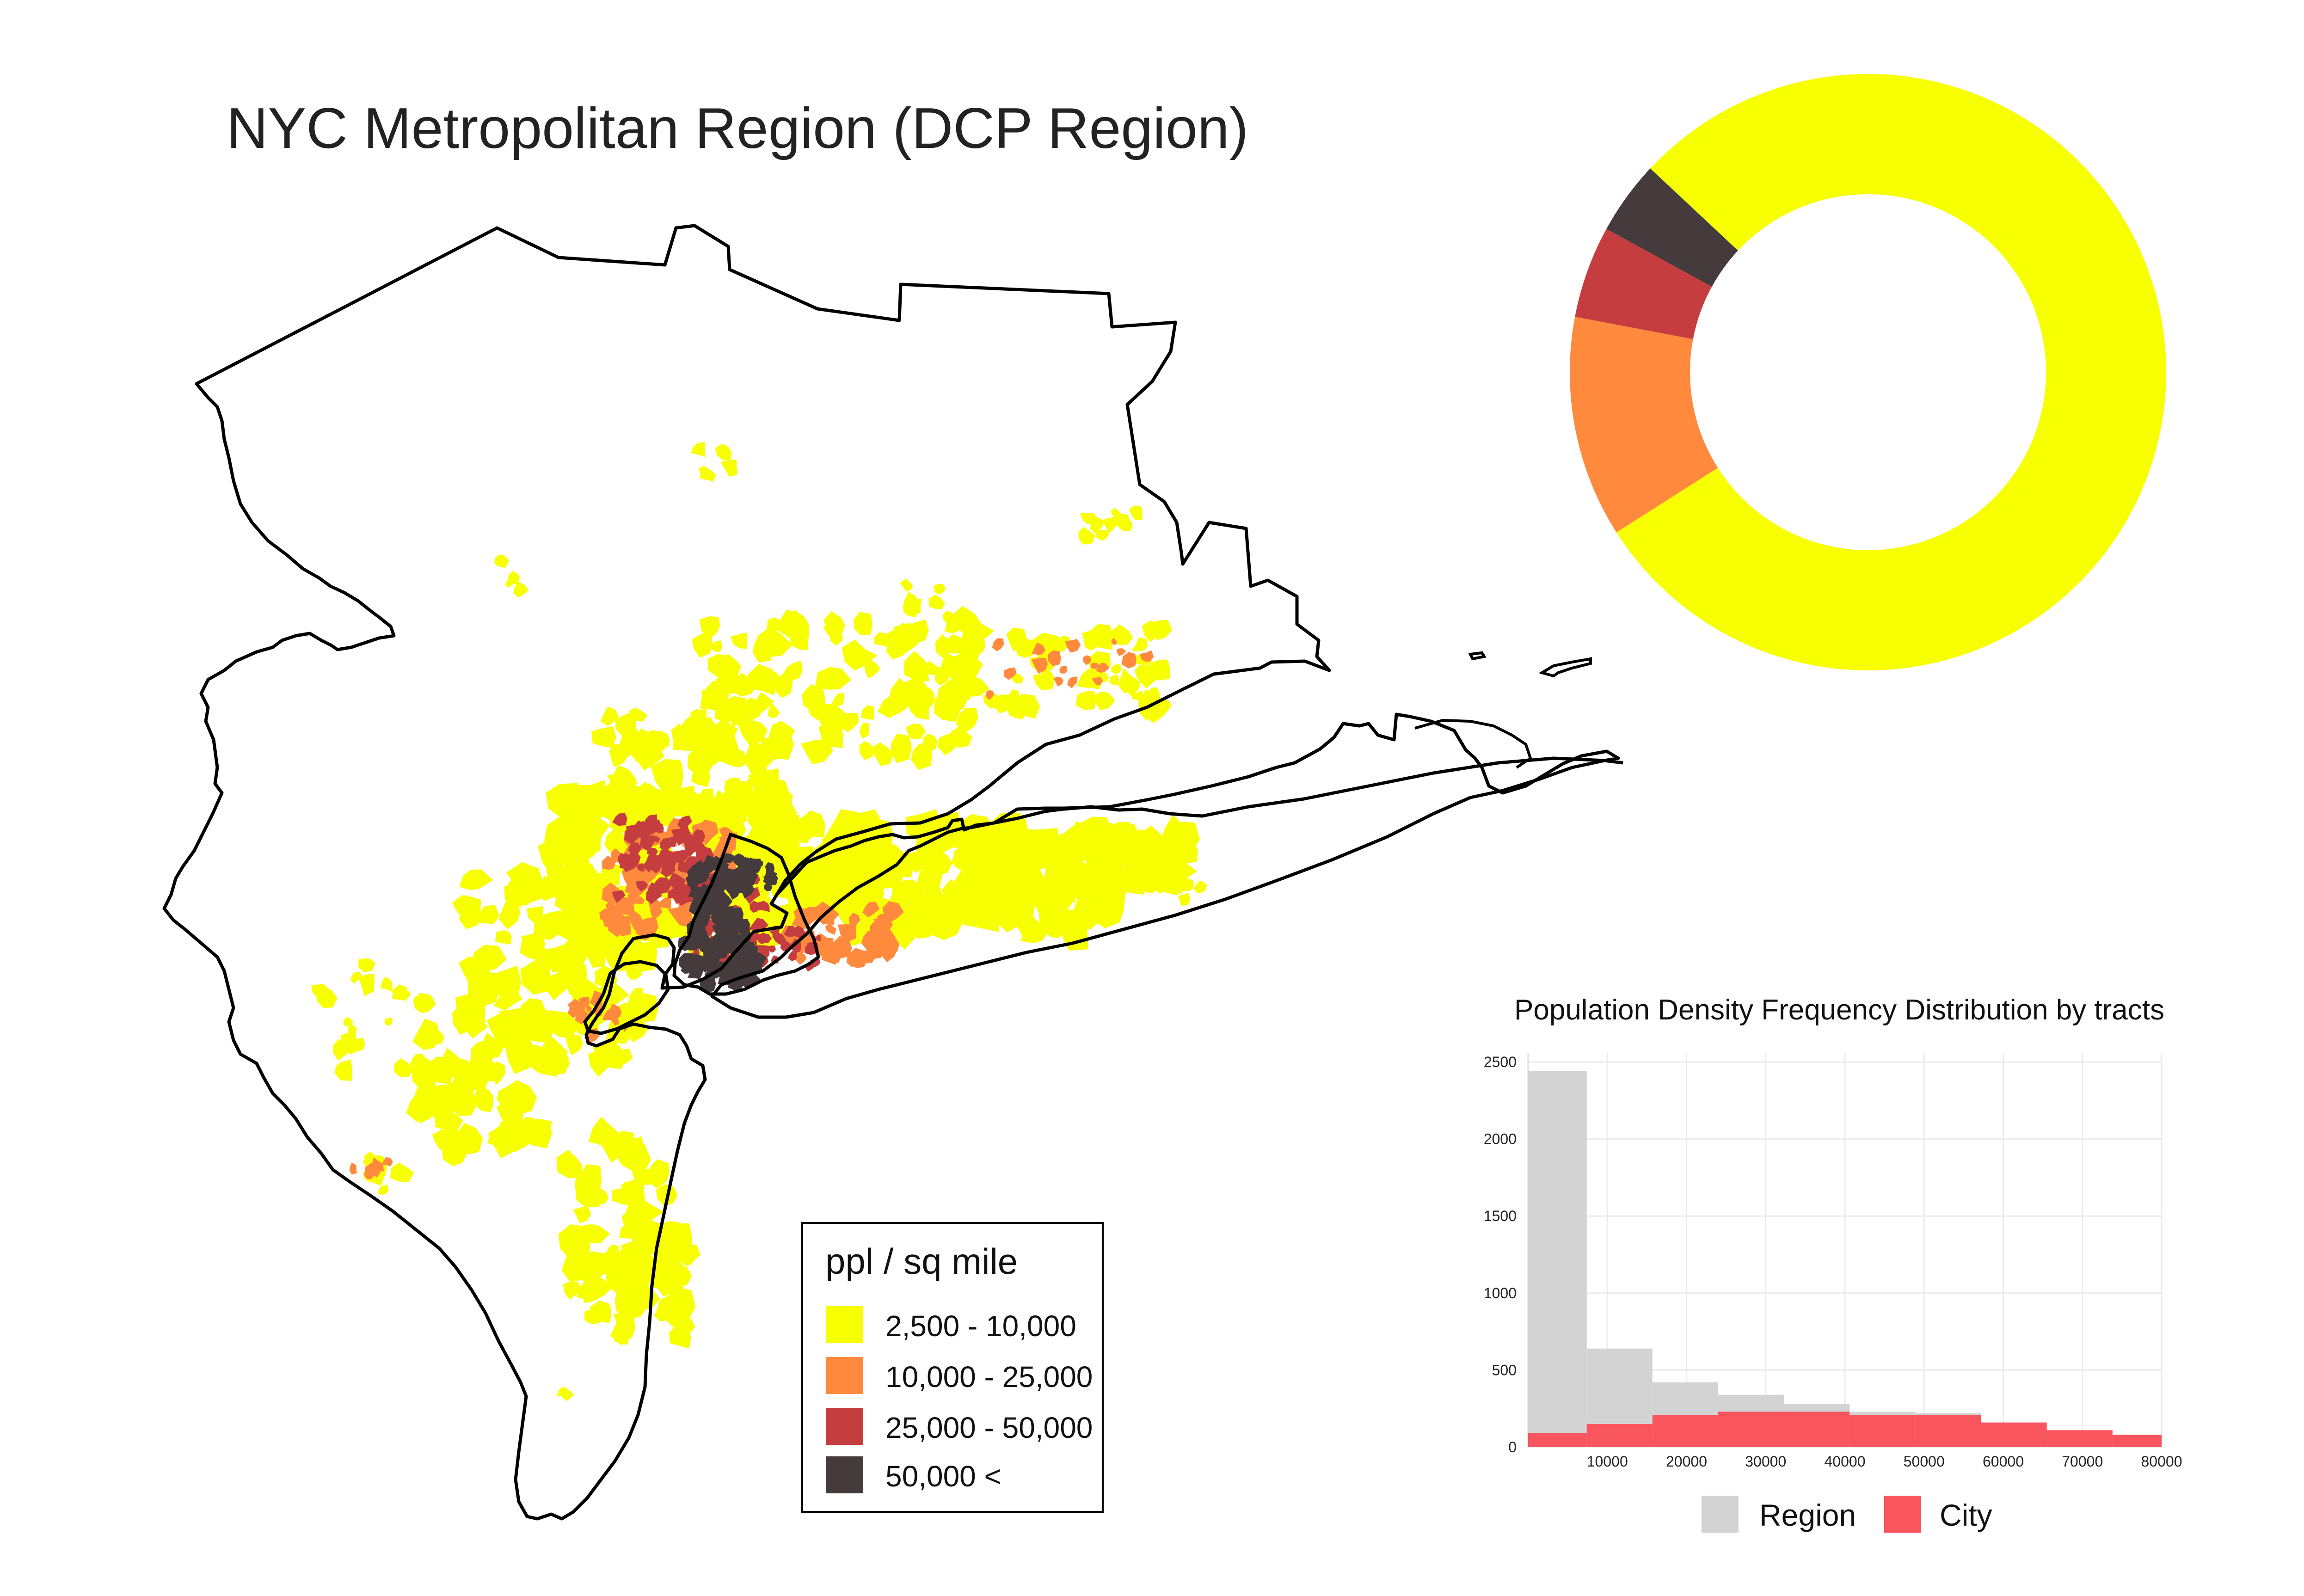 Image resolution: width=2304 pixels, height=1596 pixels. Describe the element at coordinates (1868, 372) in the screenshot. I see `density-share-donut` at that location.